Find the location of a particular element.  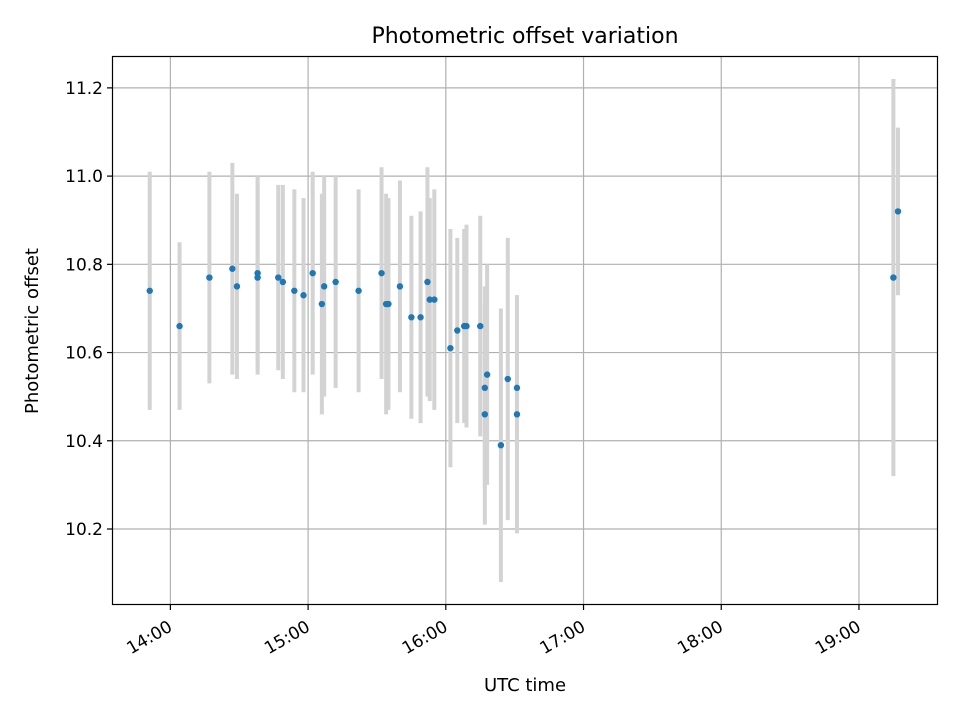

y-tick-label: 10.8 is located at coordinates (84, 265).